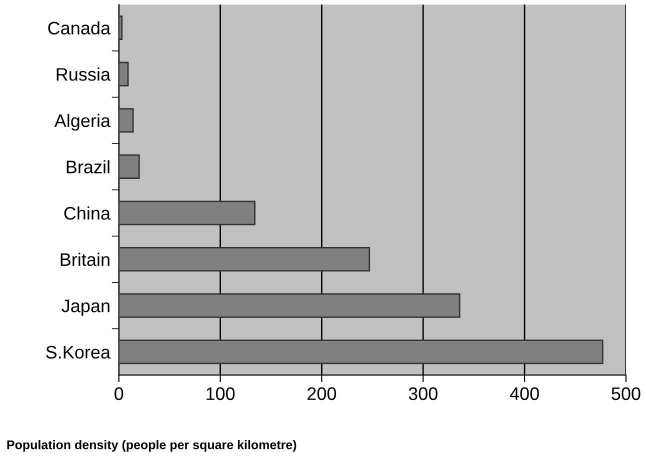 The height and width of the screenshot is (463, 646). What do you see at coordinates (322, 393) in the screenshot?
I see `x-tick-label: 200` at bounding box center [322, 393].